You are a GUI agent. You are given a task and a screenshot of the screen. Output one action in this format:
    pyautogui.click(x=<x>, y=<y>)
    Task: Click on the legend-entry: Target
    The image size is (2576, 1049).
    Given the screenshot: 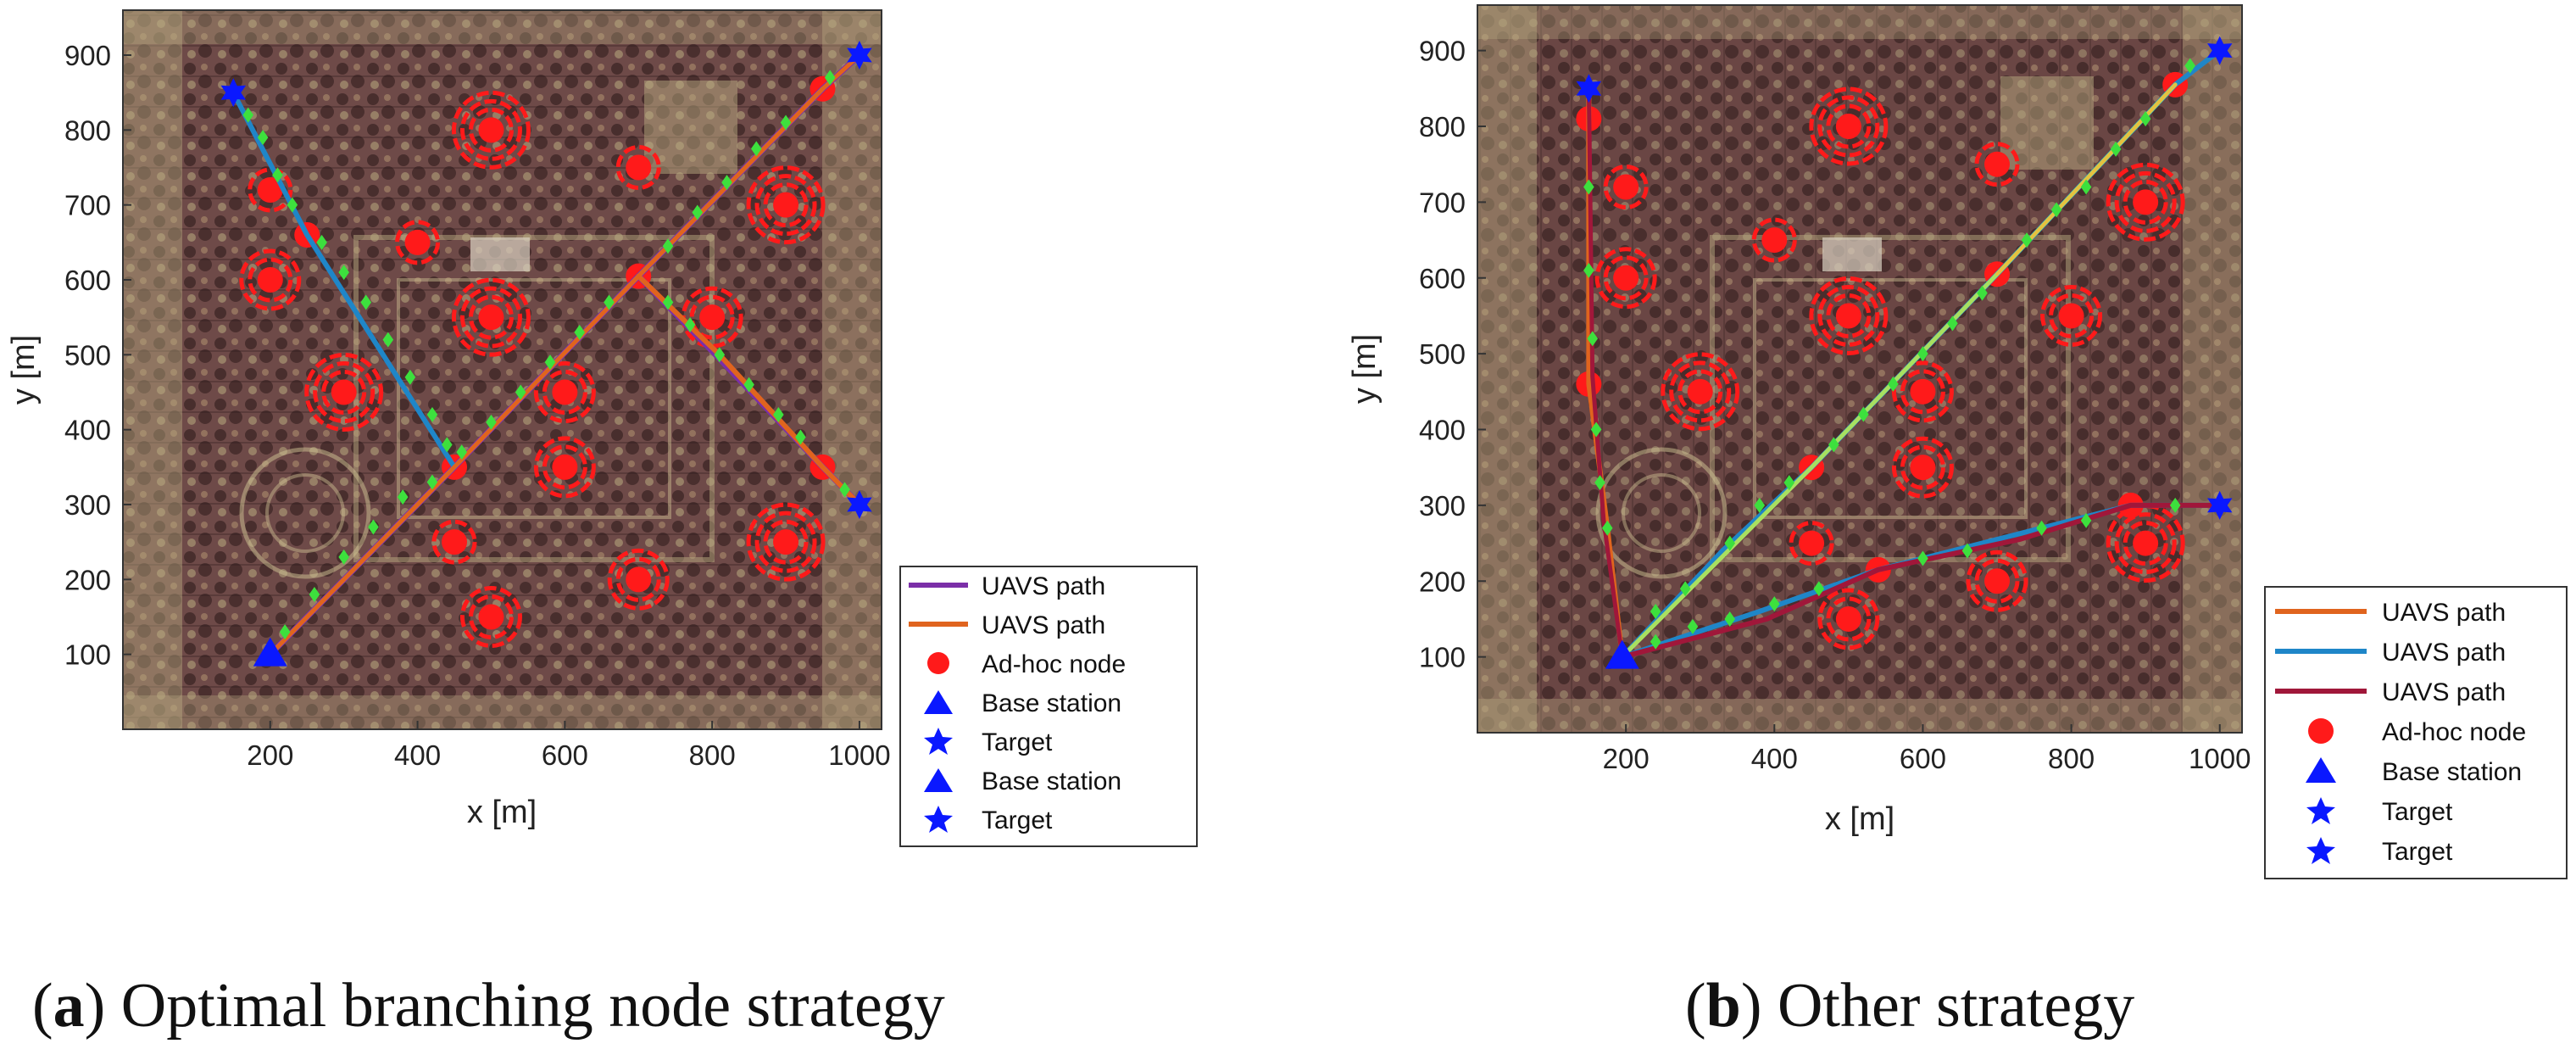 What is the action you would take?
    pyautogui.click(x=988, y=742)
    